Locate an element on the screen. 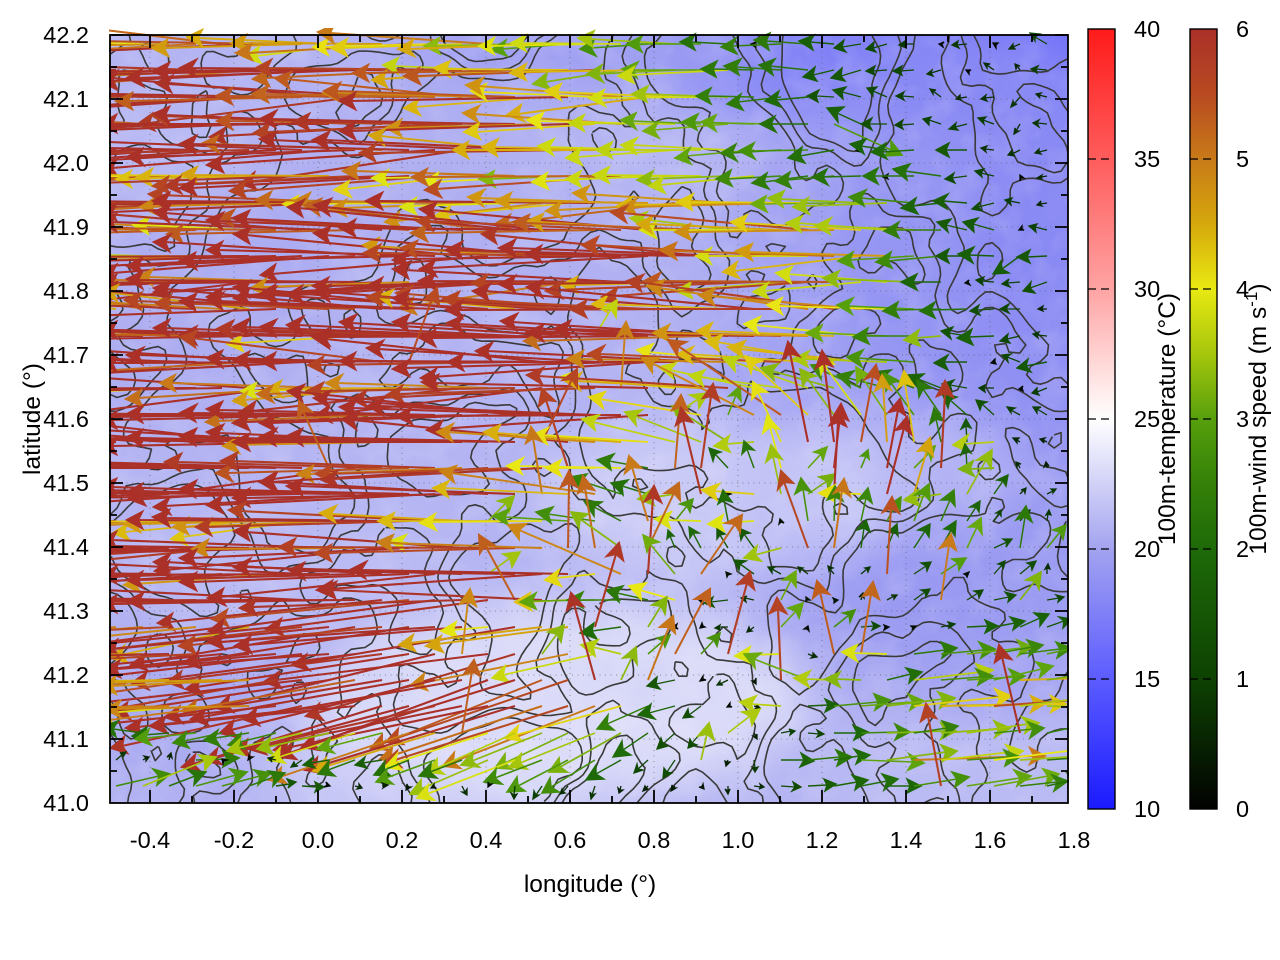 Image resolution: width=1280 pixels, height=960 pixels. svg-text: 1 is located at coordinates (1242, 679).